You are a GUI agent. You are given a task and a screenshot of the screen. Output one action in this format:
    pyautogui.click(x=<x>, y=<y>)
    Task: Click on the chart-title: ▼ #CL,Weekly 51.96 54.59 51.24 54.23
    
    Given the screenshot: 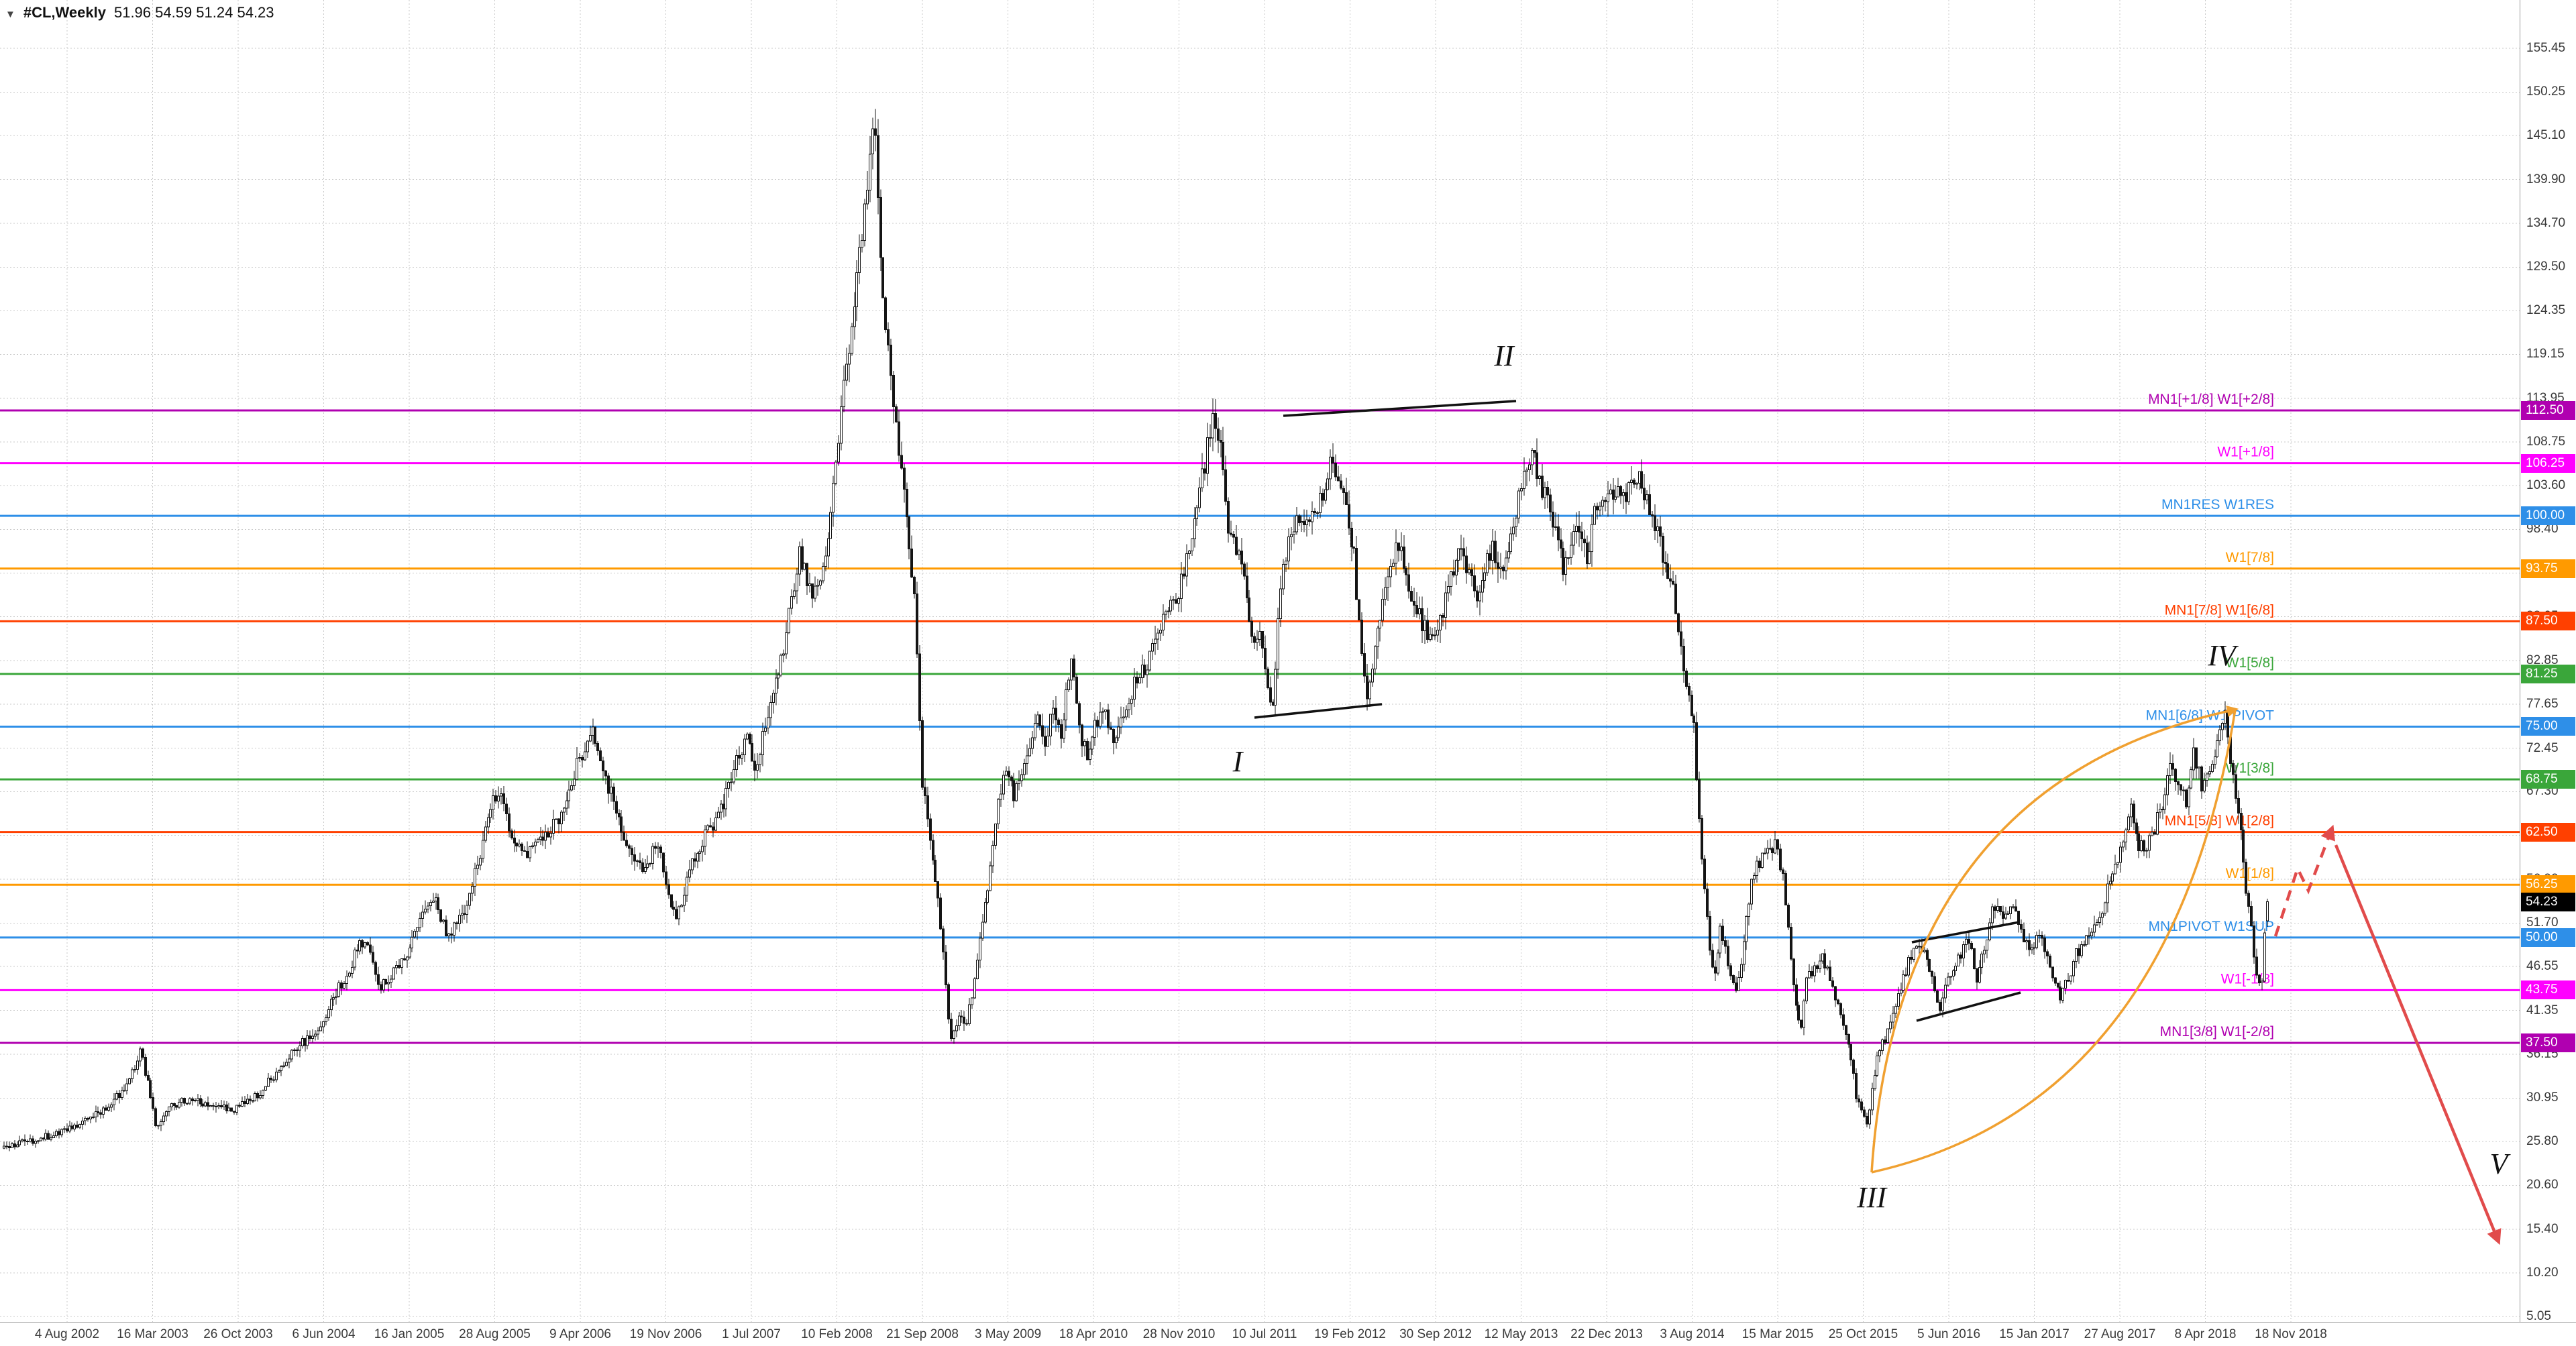 What is the action you would take?
    pyautogui.click(x=139, y=12)
    